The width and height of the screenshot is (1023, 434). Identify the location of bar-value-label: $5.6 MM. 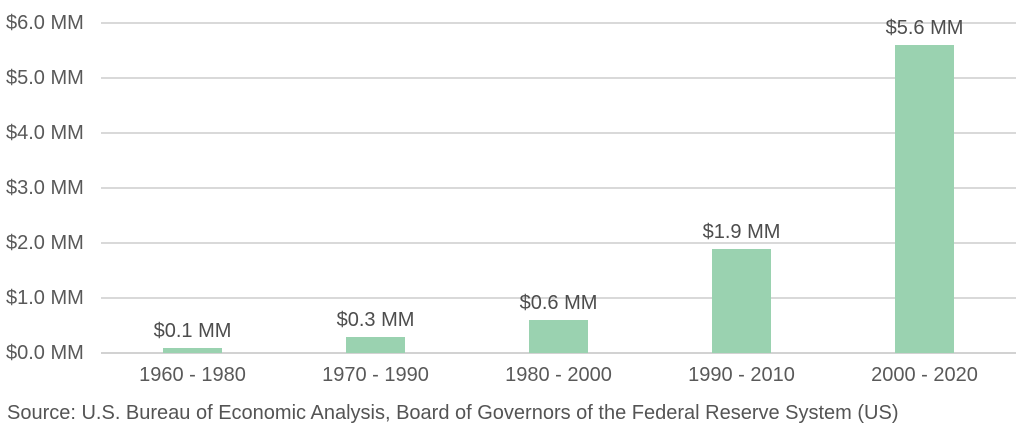
(924, 28).